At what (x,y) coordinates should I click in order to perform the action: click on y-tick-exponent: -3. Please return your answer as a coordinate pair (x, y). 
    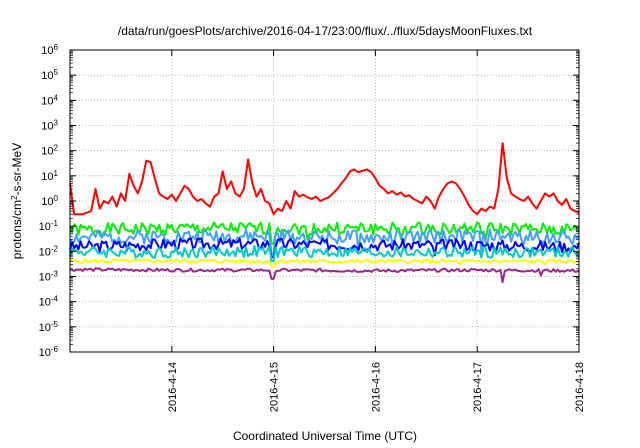
    Looking at the image, I should click on (55, 273).